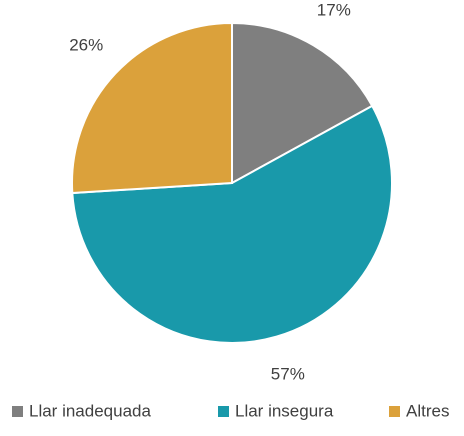 This screenshot has width=464, height=436. Describe the element at coordinates (427, 410) in the screenshot. I see `legend-label: Altres` at that location.